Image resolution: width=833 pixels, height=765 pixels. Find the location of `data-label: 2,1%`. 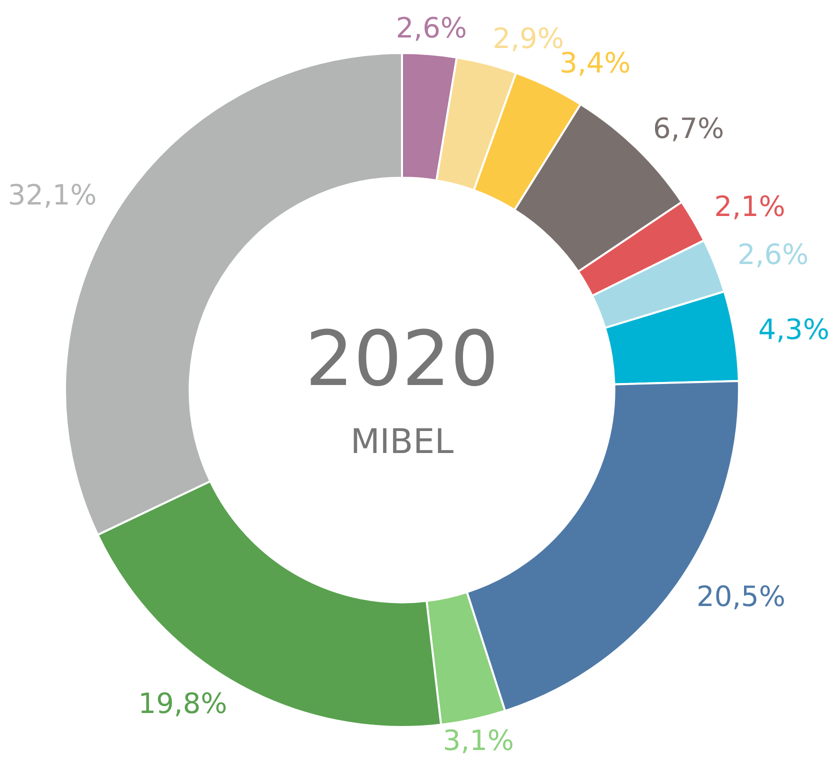

data-label: 2,1% is located at coordinates (750, 207).